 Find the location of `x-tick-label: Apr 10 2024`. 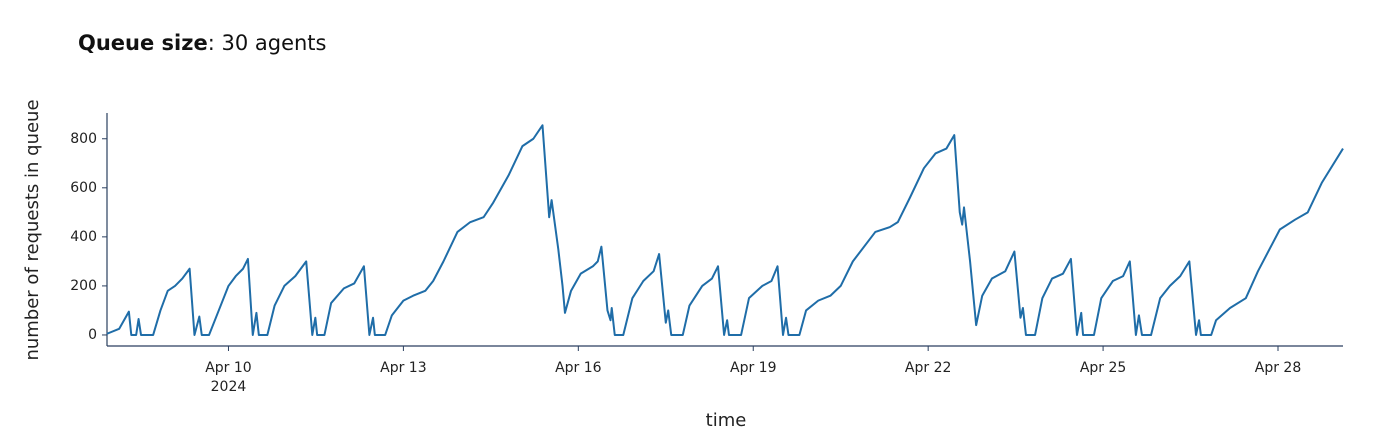

x-tick-label: Apr 10 2024 is located at coordinates (228, 377).